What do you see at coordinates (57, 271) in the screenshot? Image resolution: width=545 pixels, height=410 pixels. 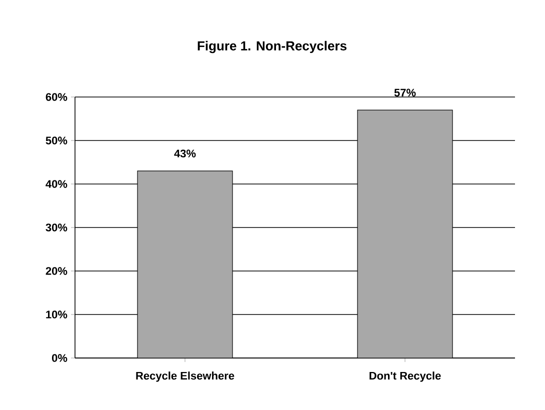 I see `y-tick-label: 20%` at bounding box center [57, 271].